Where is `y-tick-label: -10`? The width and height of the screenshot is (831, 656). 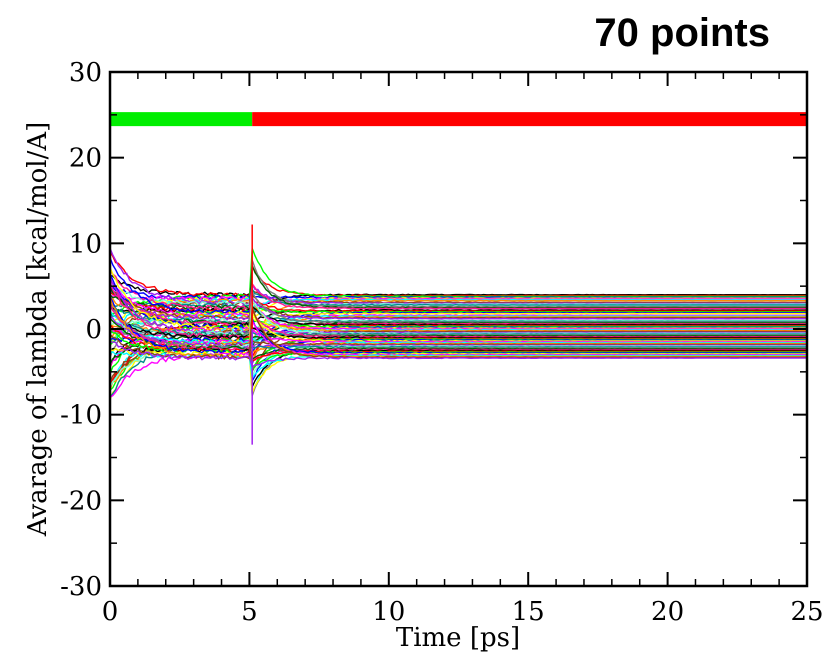
y-tick-label: -10 is located at coordinates (81, 416).